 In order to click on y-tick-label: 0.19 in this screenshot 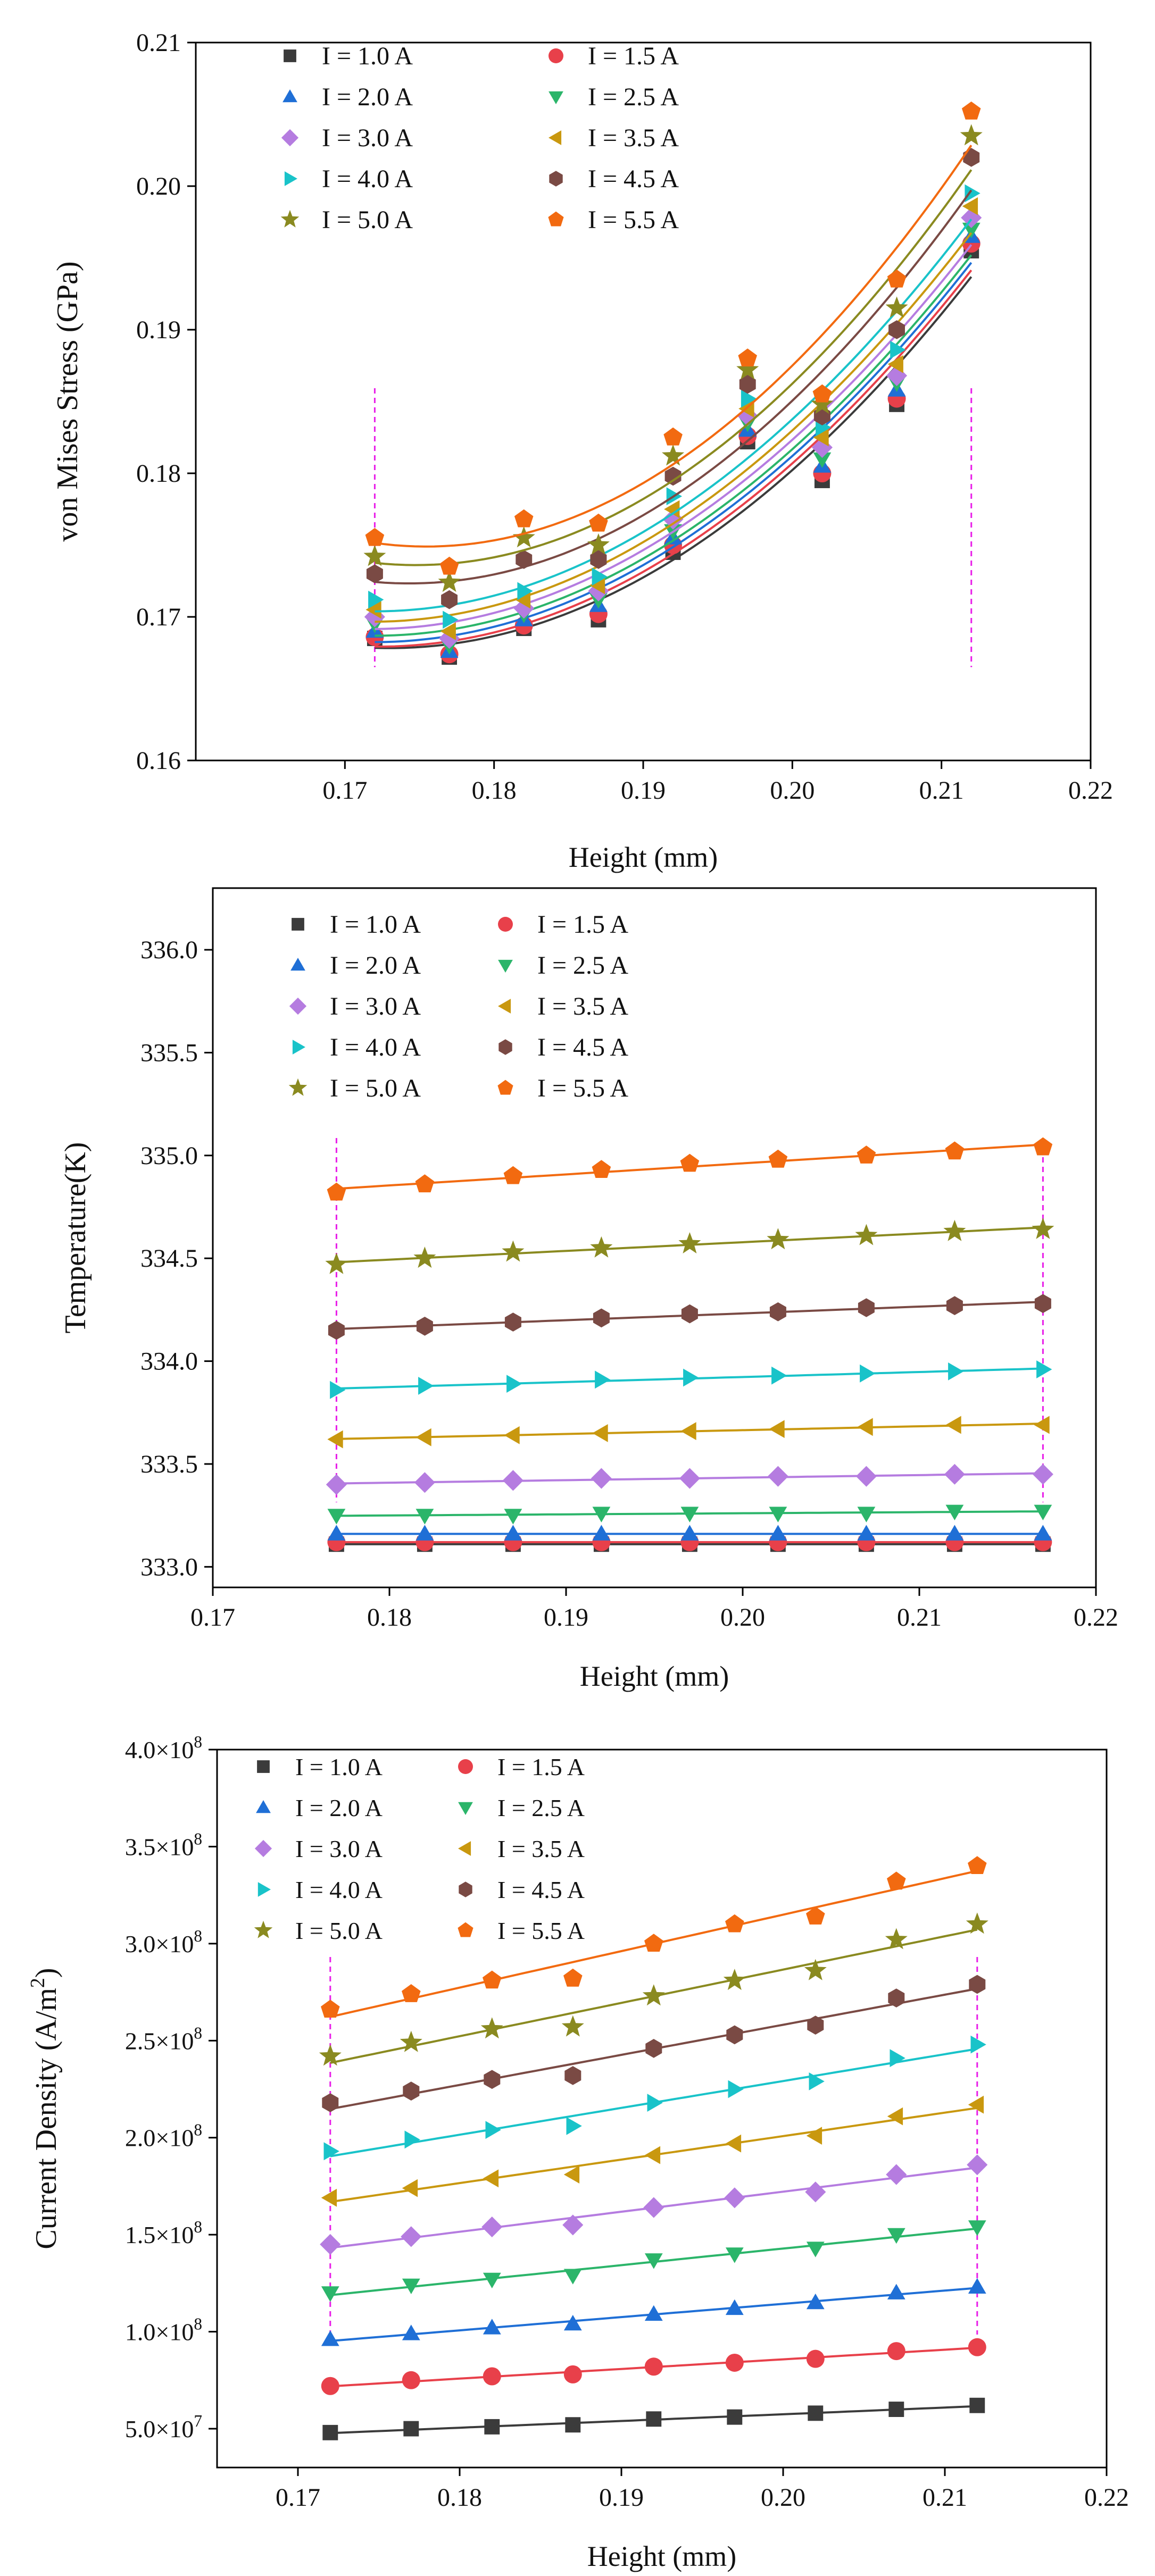, I will do `click(158, 330)`.